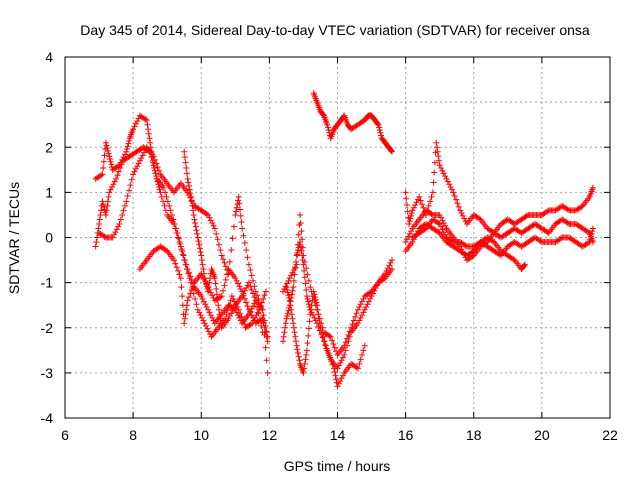  What do you see at coordinates (49, 238) in the screenshot?
I see `y-tick-label: 0` at bounding box center [49, 238].